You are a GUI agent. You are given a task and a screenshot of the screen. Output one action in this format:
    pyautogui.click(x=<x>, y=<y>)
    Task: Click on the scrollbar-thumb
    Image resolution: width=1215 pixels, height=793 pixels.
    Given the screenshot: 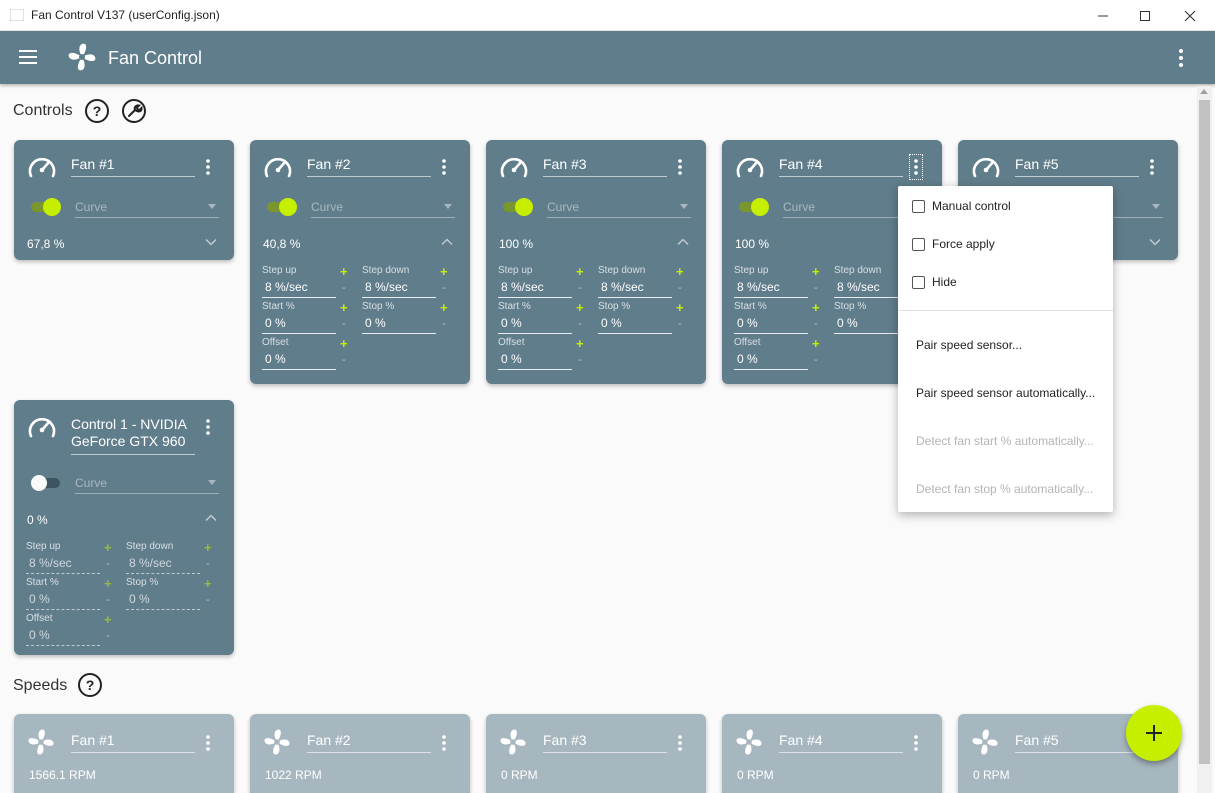 What is the action you would take?
    pyautogui.click(x=1204, y=432)
    